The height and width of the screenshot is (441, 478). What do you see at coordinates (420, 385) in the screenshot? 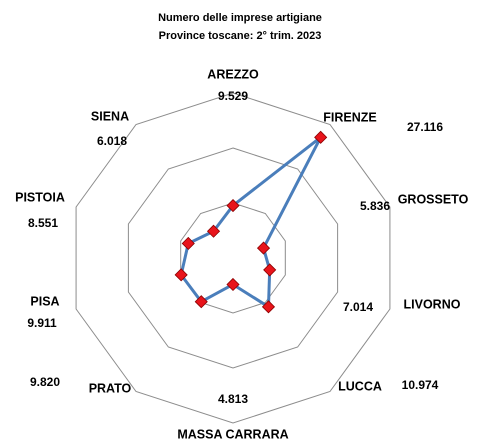
I see `value-label: 10.974` at bounding box center [420, 385].